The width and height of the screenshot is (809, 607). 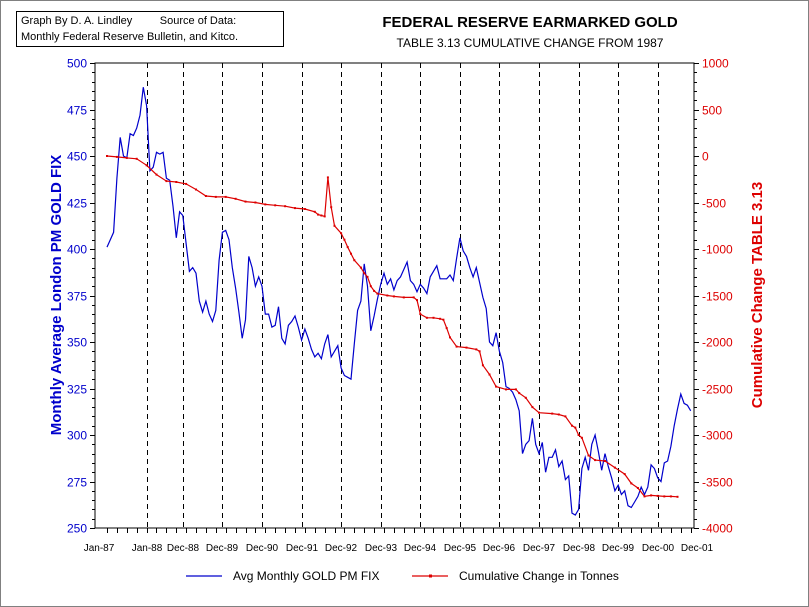 What do you see at coordinates (717, 436) in the screenshot?
I see `y2-tick-label: -3000` at bounding box center [717, 436].